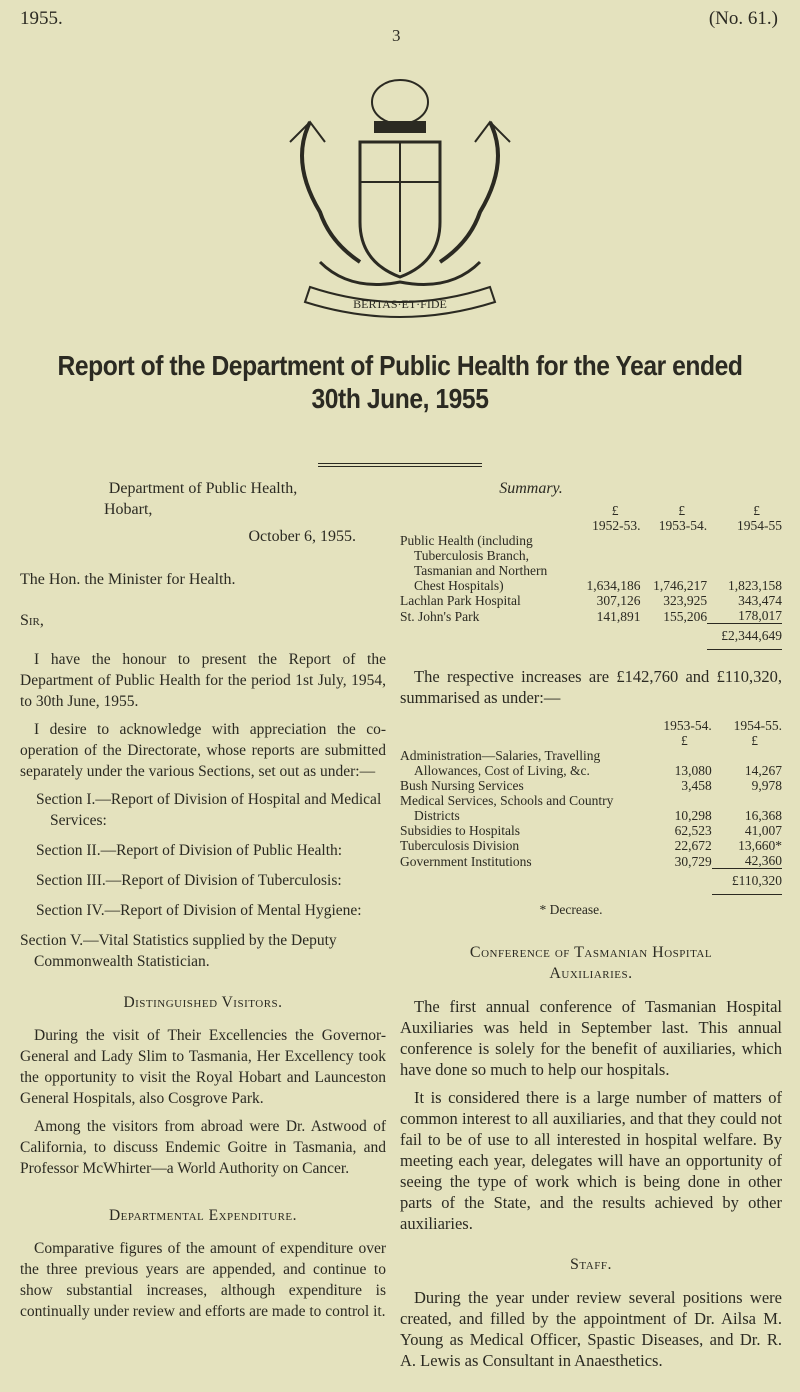 Image resolution: width=800 pixels, height=1392 pixels. What do you see at coordinates (685, 616) in the screenshot?
I see `cell-value: 155,206` at bounding box center [685, 616].